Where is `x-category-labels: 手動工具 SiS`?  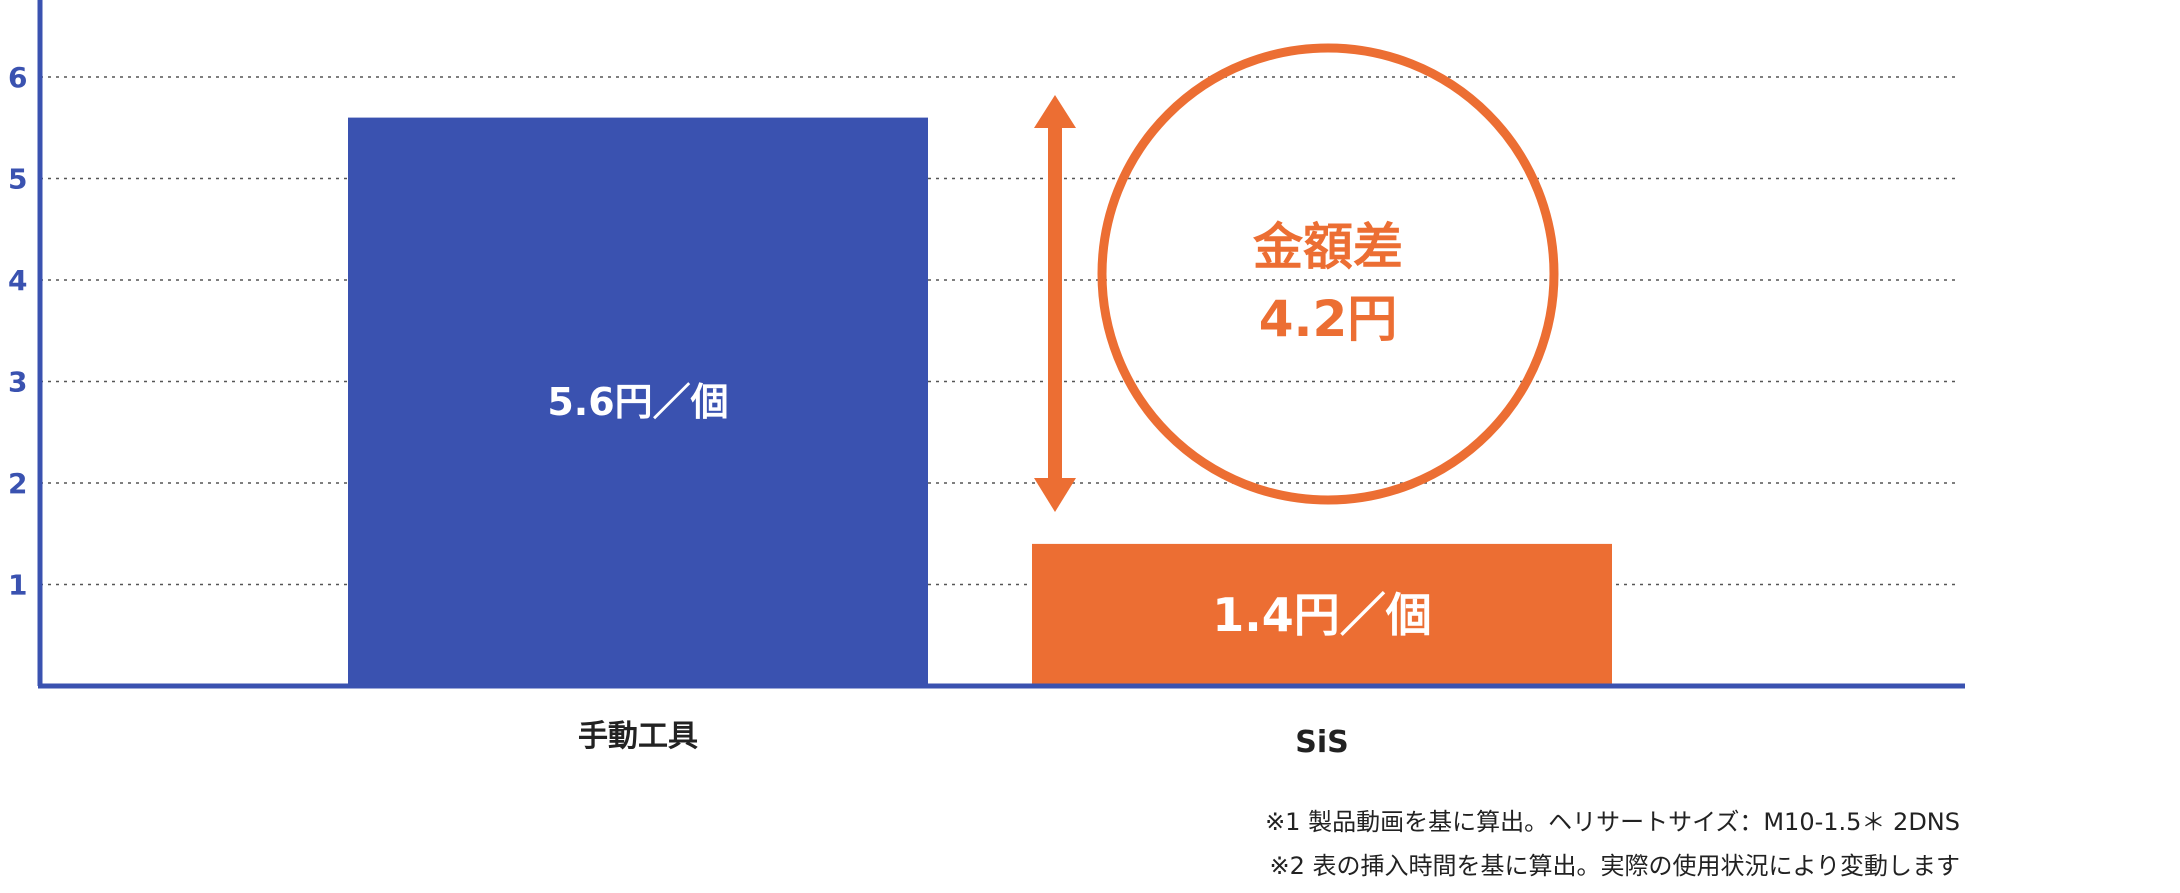 x-category-labels: 手動工具 SiS is located at coordinates (963, 739).